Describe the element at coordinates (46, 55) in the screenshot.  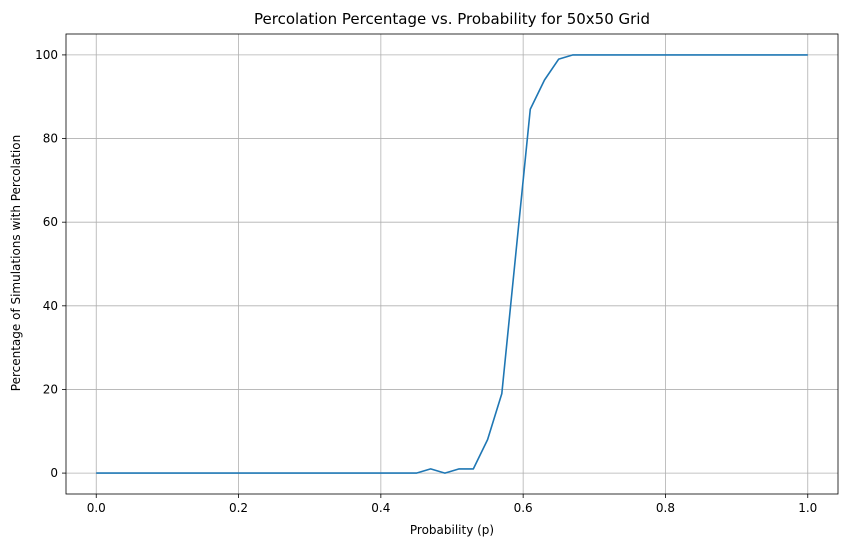
I see `y-tick-label: 100` at that location.